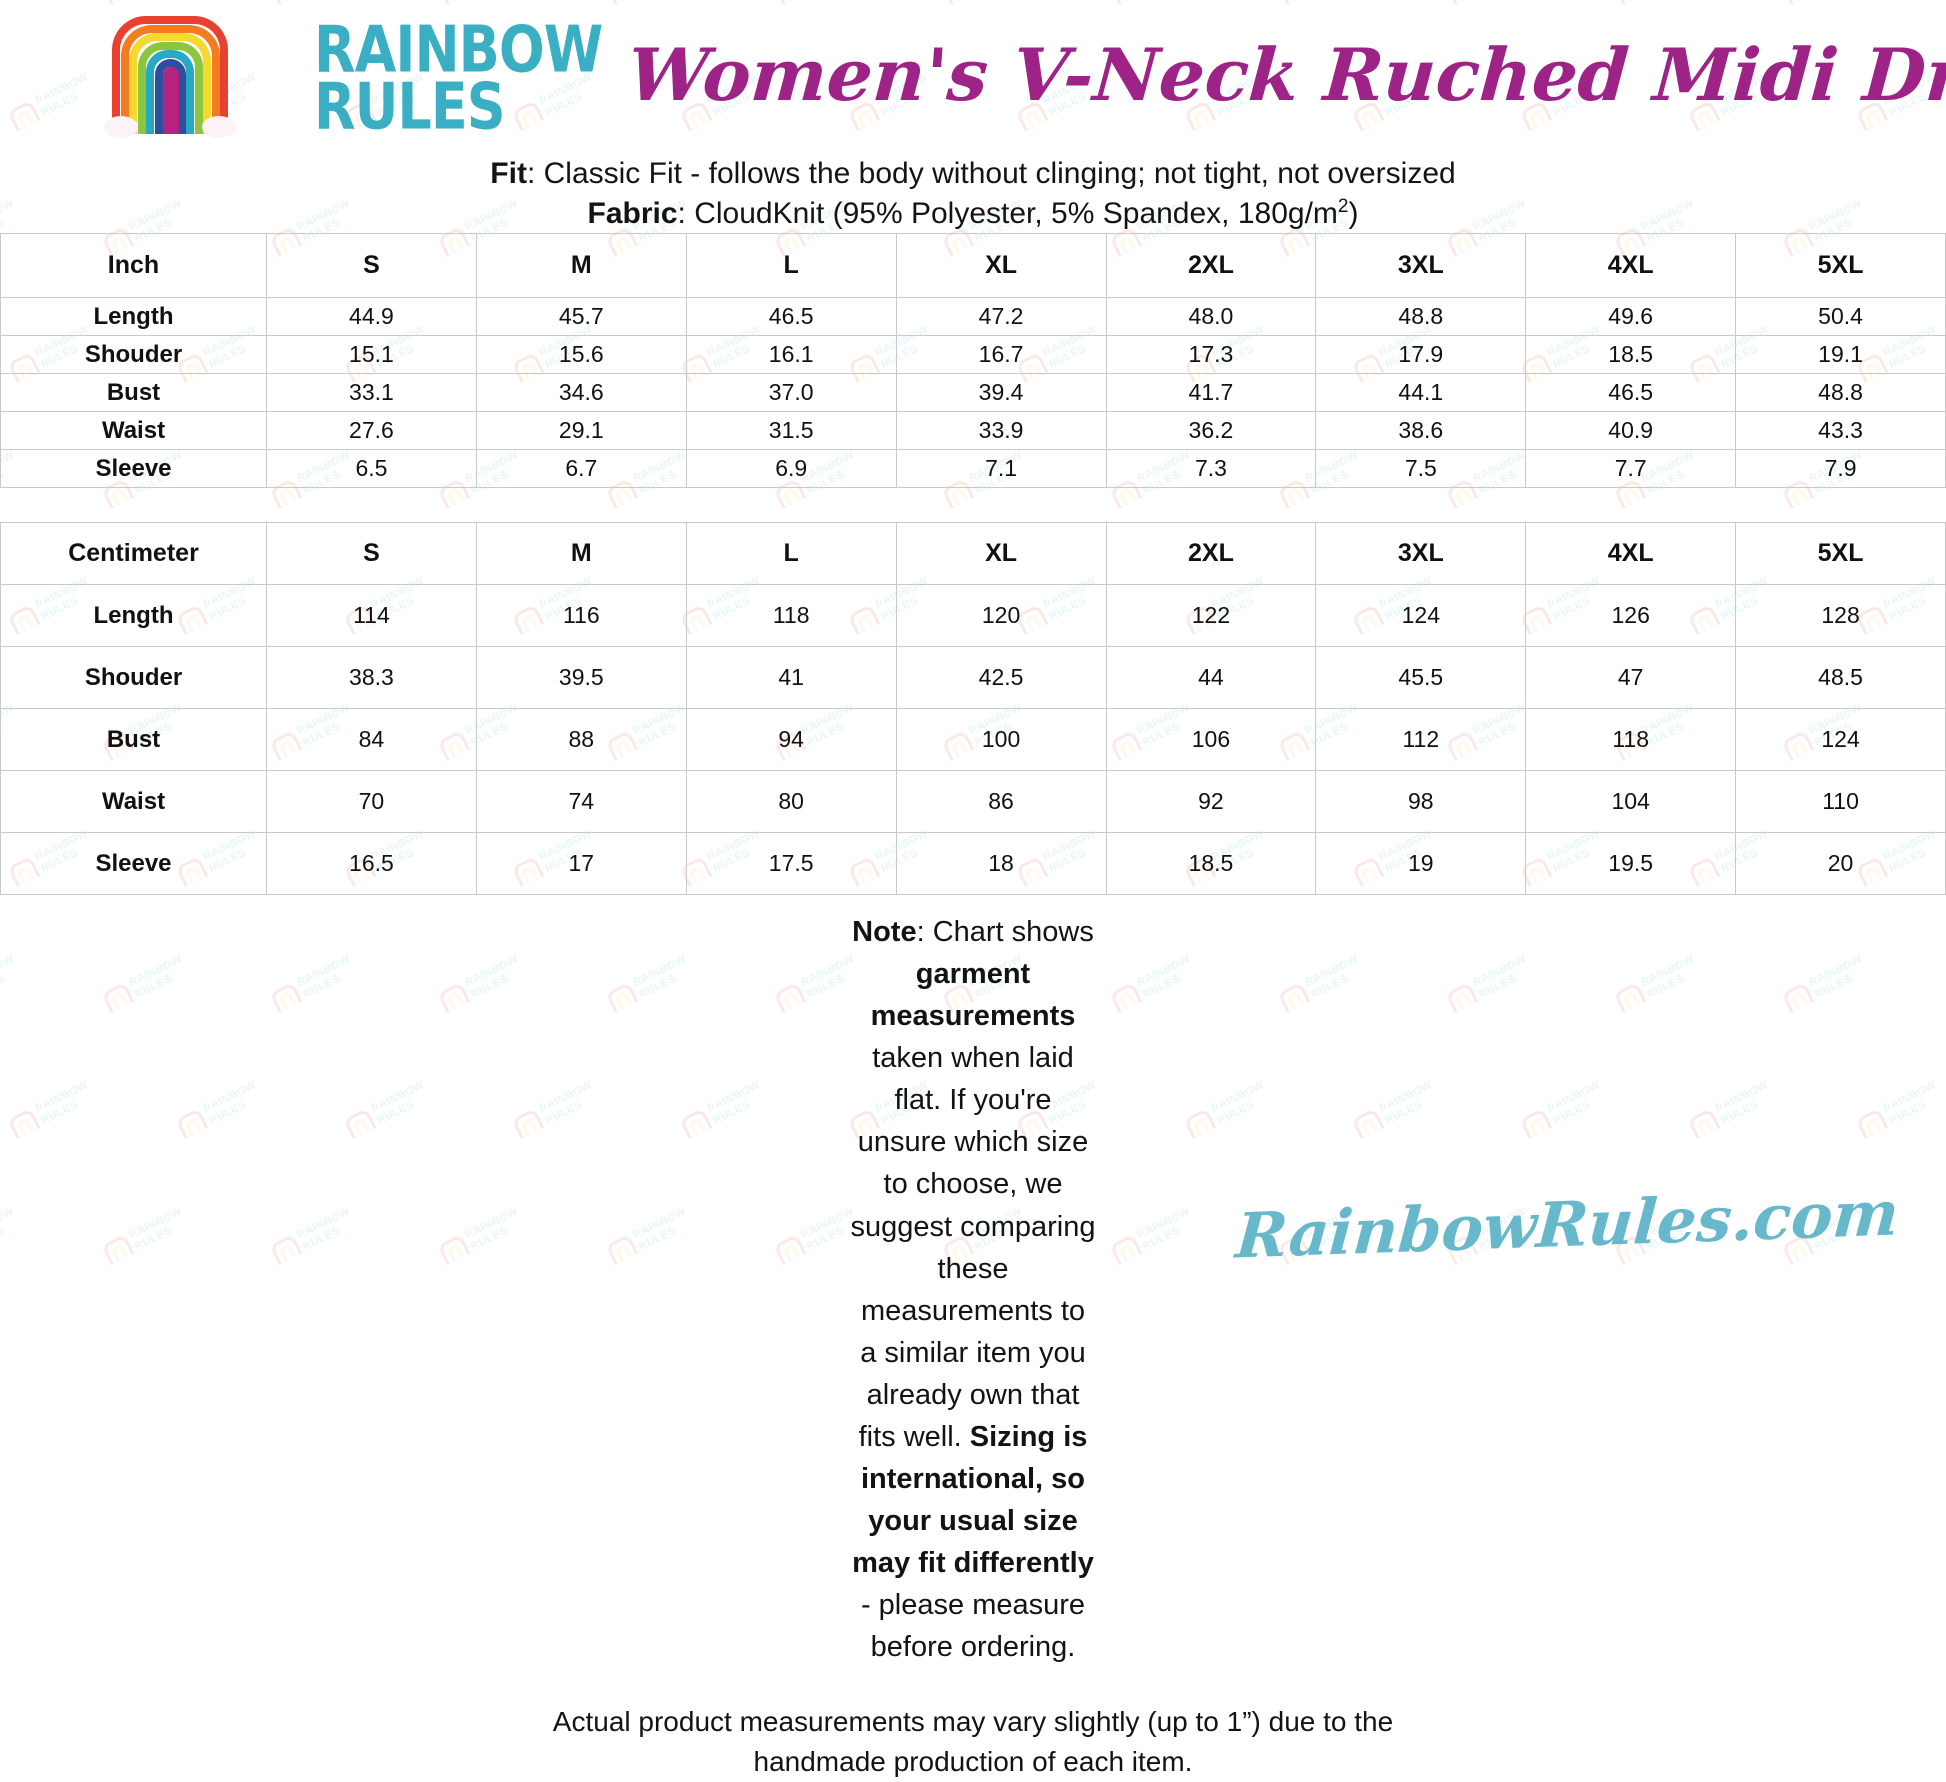 The image size is (1946, 1782). Describe the element at coordinates (632, 213) in the screenshot. I see `fabric-label: Fabric` at that location.